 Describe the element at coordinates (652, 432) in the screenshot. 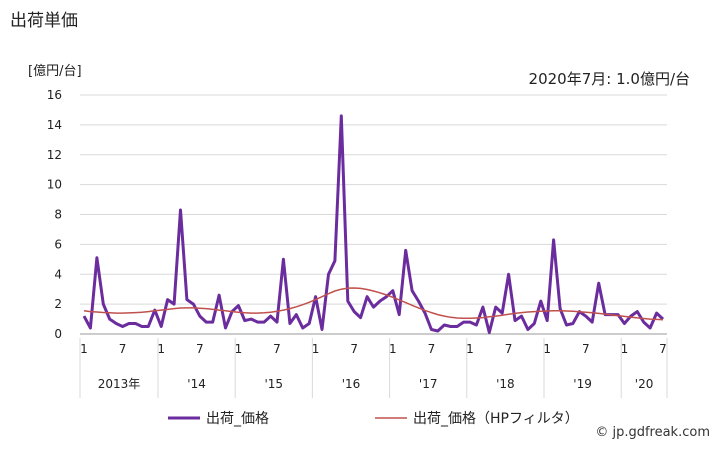

I see `source-credit: © jp.gdfreak.com` at that location.